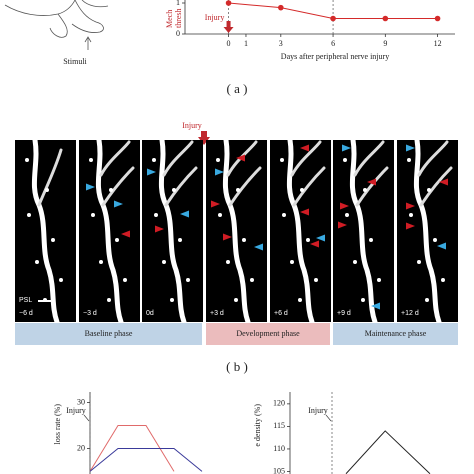  Describe the element at coordinates (81, 447) in the screenshot. I see `y-tick-label: 20` at that location.